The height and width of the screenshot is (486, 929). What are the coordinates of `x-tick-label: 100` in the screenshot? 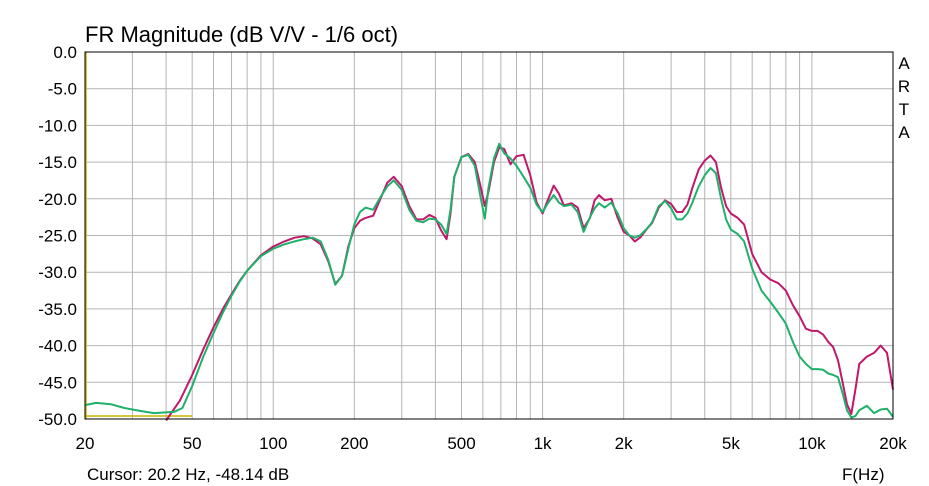 It's located at (273, 443).